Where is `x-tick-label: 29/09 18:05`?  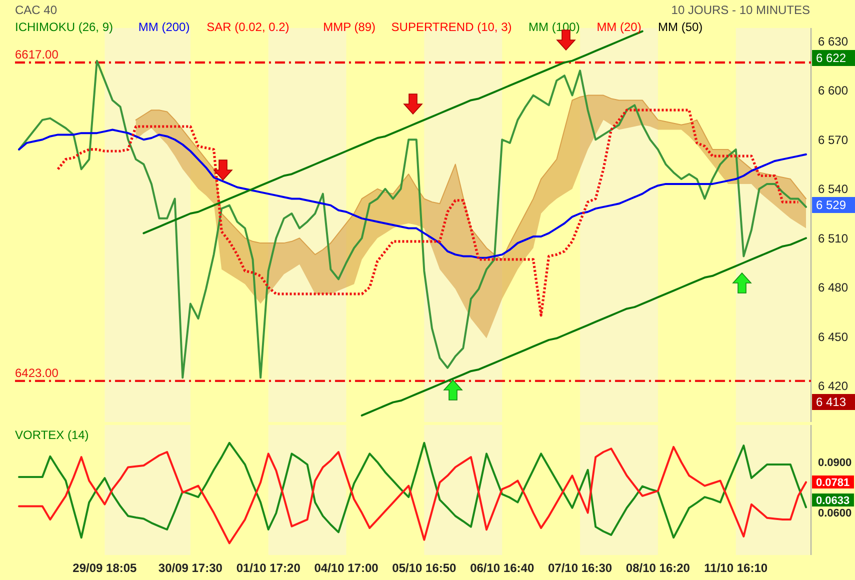
x-tick-label: 29/09 18:05 is located at coordinates (105, 568).